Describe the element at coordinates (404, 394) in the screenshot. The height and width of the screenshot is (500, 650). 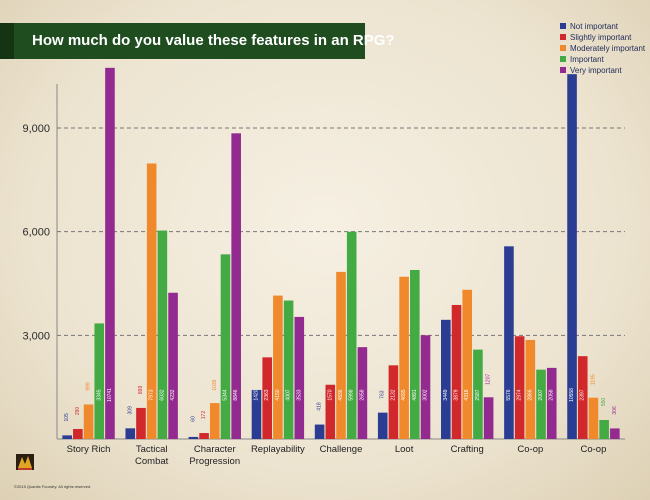
I see `data-label: 4695` at that location.